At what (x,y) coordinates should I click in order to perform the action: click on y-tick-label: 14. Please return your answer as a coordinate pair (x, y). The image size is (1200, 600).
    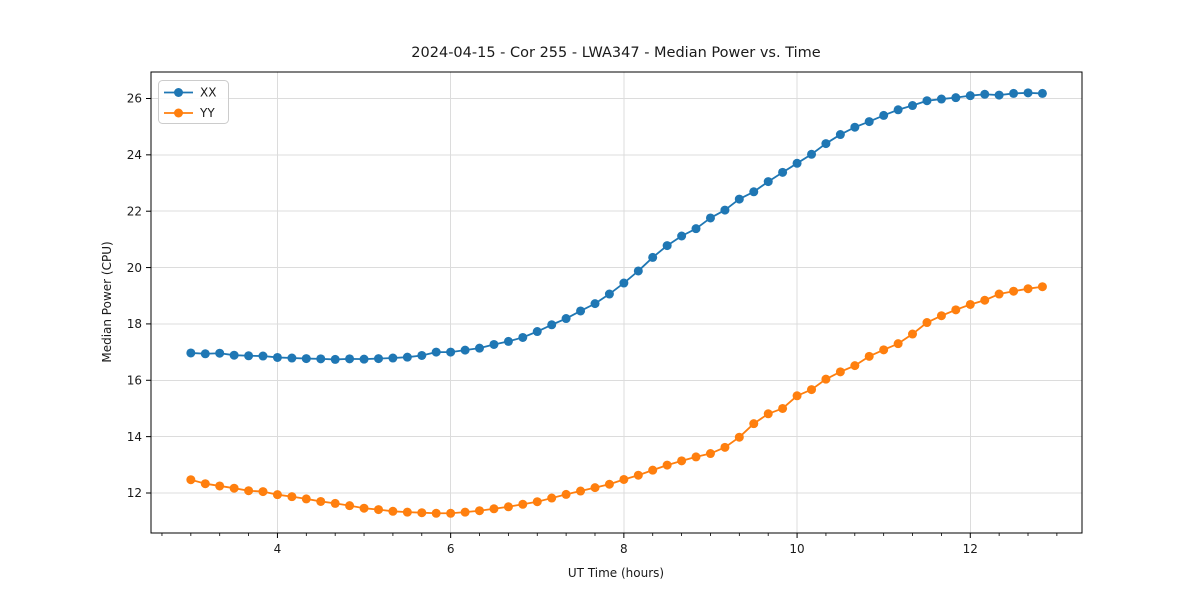
    Looking at the image, I should click on (134, 437).